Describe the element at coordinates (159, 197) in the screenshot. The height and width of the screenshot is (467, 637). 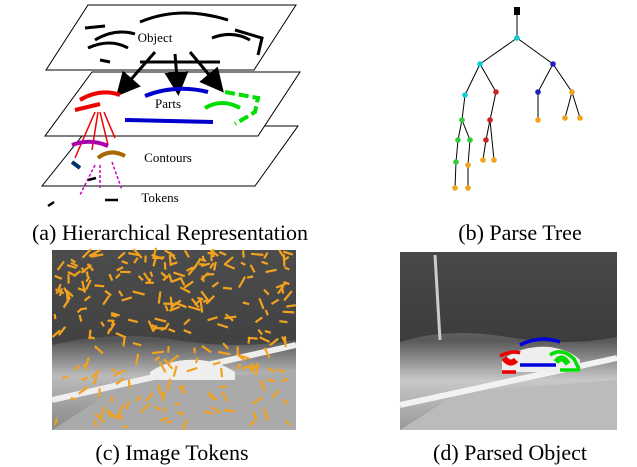
I see `layer-label: Tokens` at that location.